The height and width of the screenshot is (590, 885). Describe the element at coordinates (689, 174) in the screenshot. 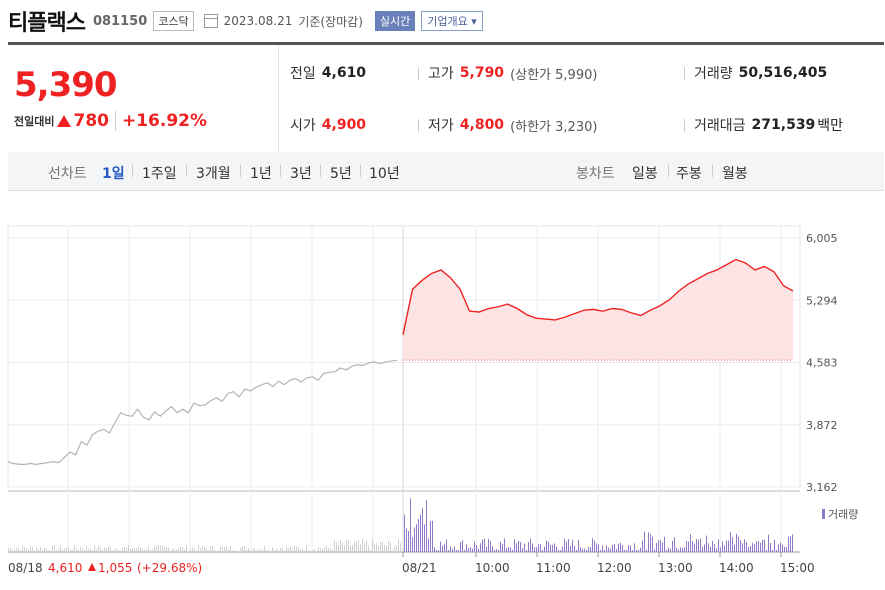

I see `tab-weekly-candle: 주봉` at that location.